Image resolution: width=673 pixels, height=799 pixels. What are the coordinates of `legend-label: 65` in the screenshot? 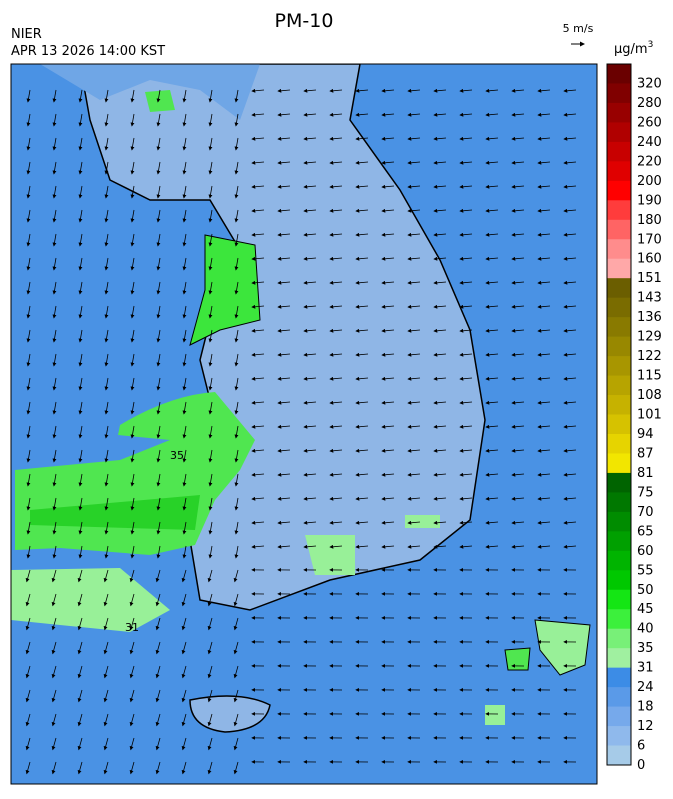 It's located at (645, 531).